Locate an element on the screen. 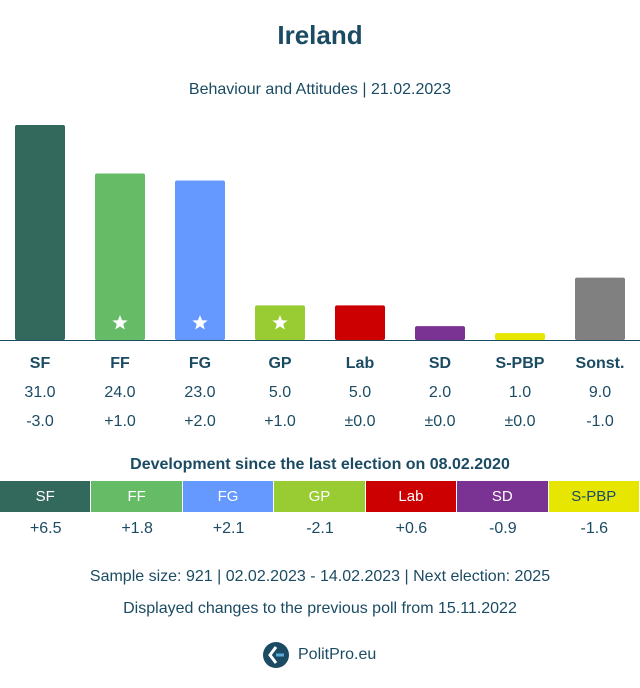 Image resolution: width=640 pixels, height=688 pixels. data-label: 9.0 is located at coordinates (600, 392).